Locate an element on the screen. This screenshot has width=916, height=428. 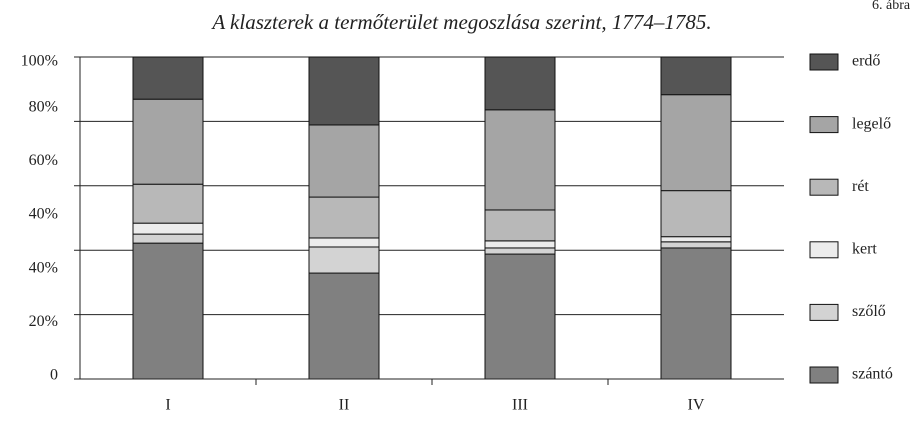
legend-label: szántó is located at coordinates (872, 374).